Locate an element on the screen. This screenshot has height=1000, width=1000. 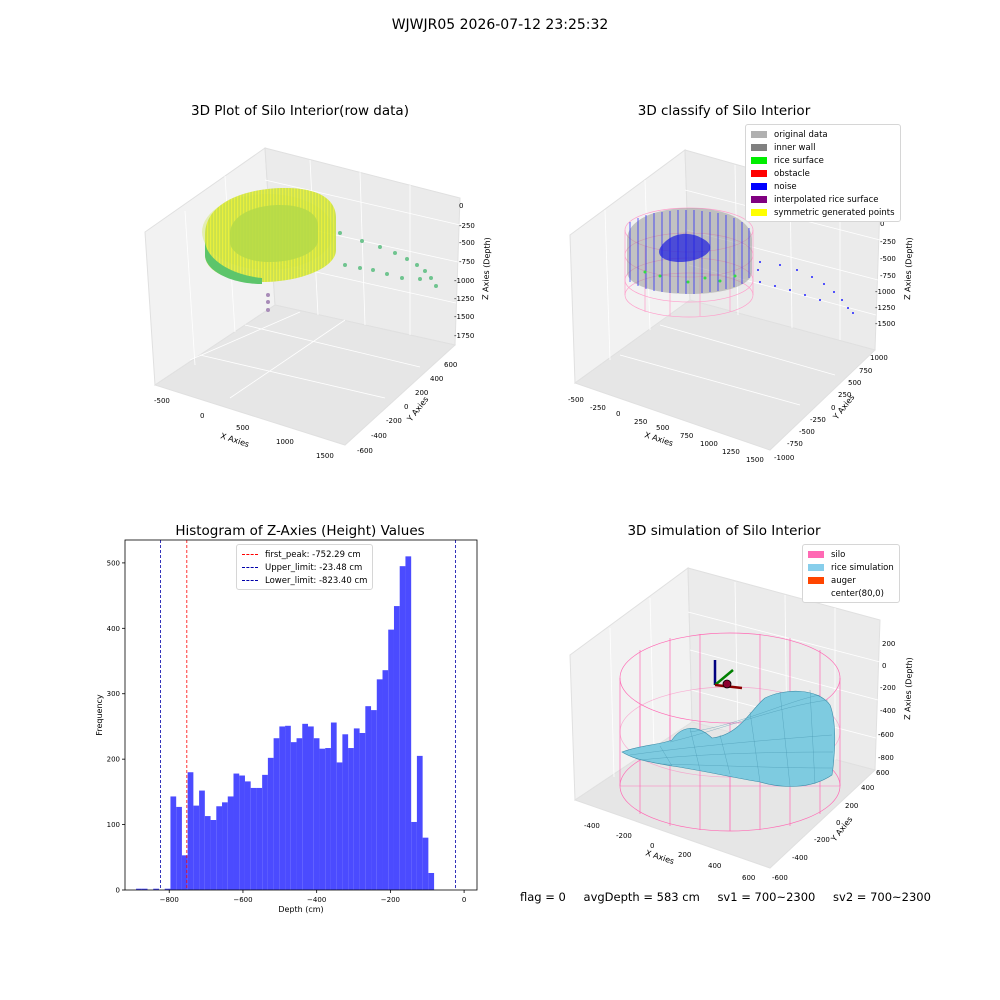
svg-text: -250 is located at coordinates (467, 226).